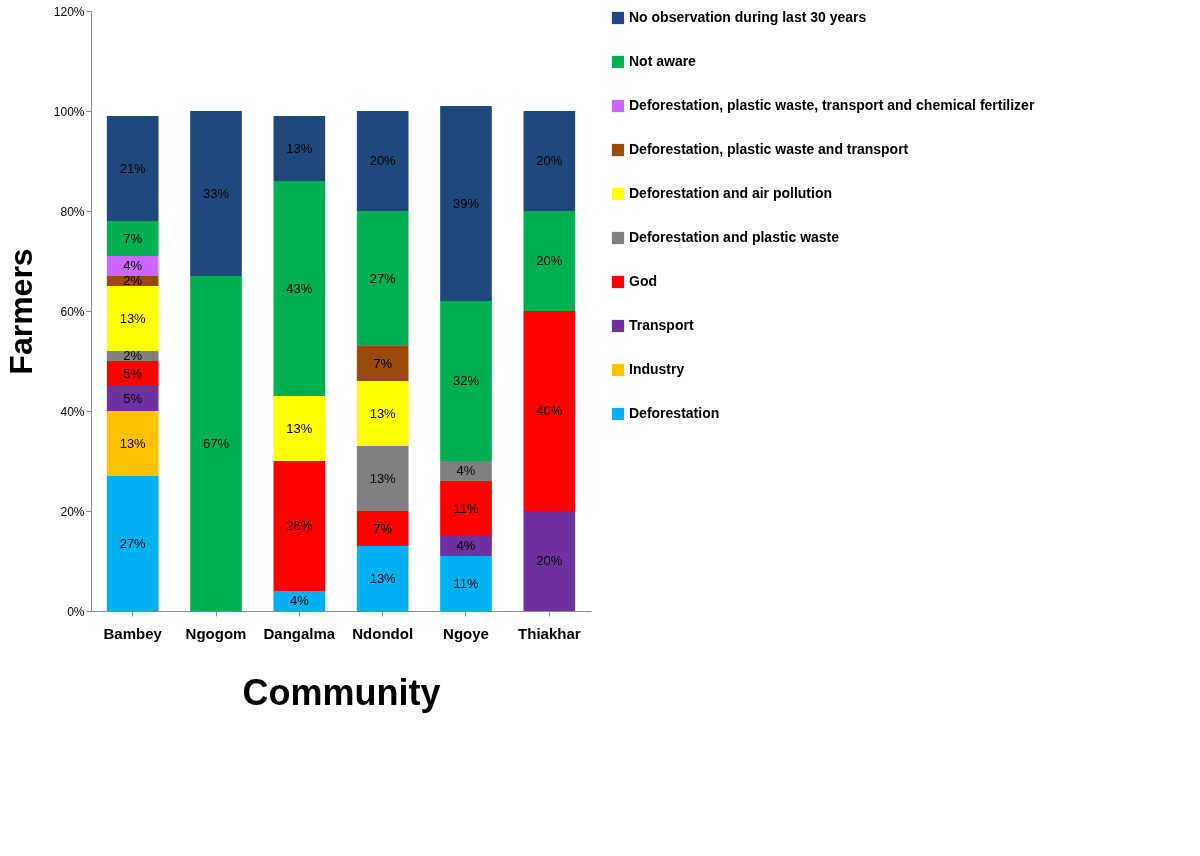 The width and height of the screenshot is (1200, 856). I want to click on legend-label: God, so click(643, 281).